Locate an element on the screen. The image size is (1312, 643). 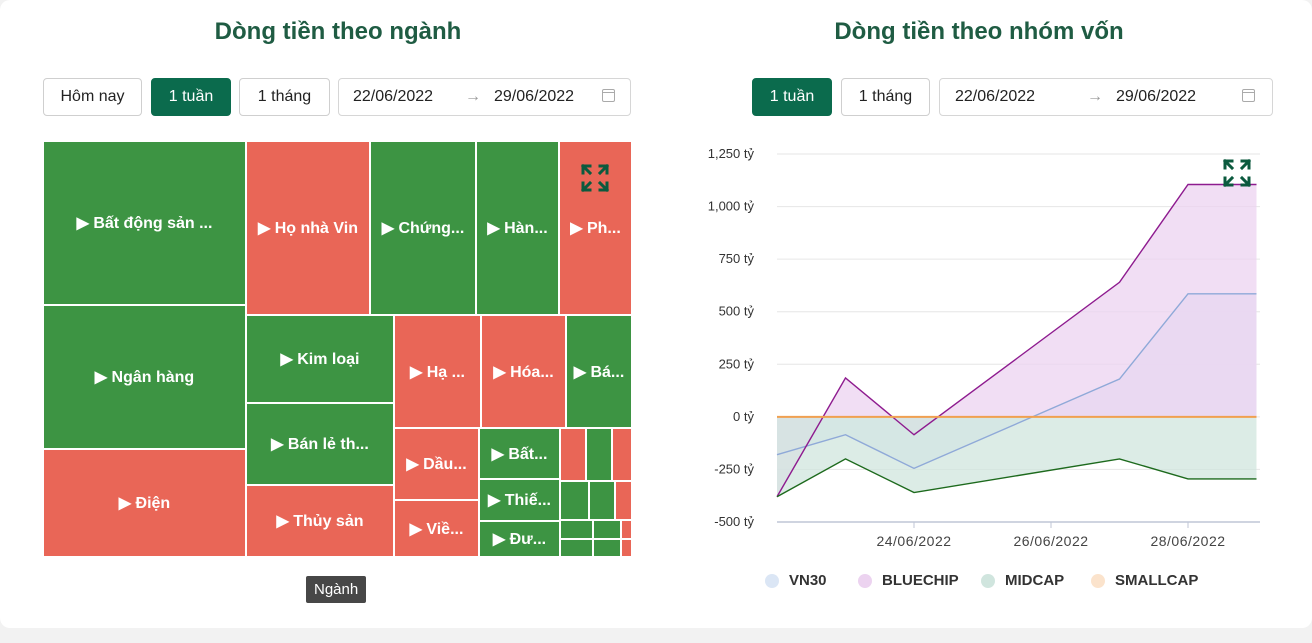
treemap-cell: ▶ Họ nhà Vin is located at coordinates (308, 228).